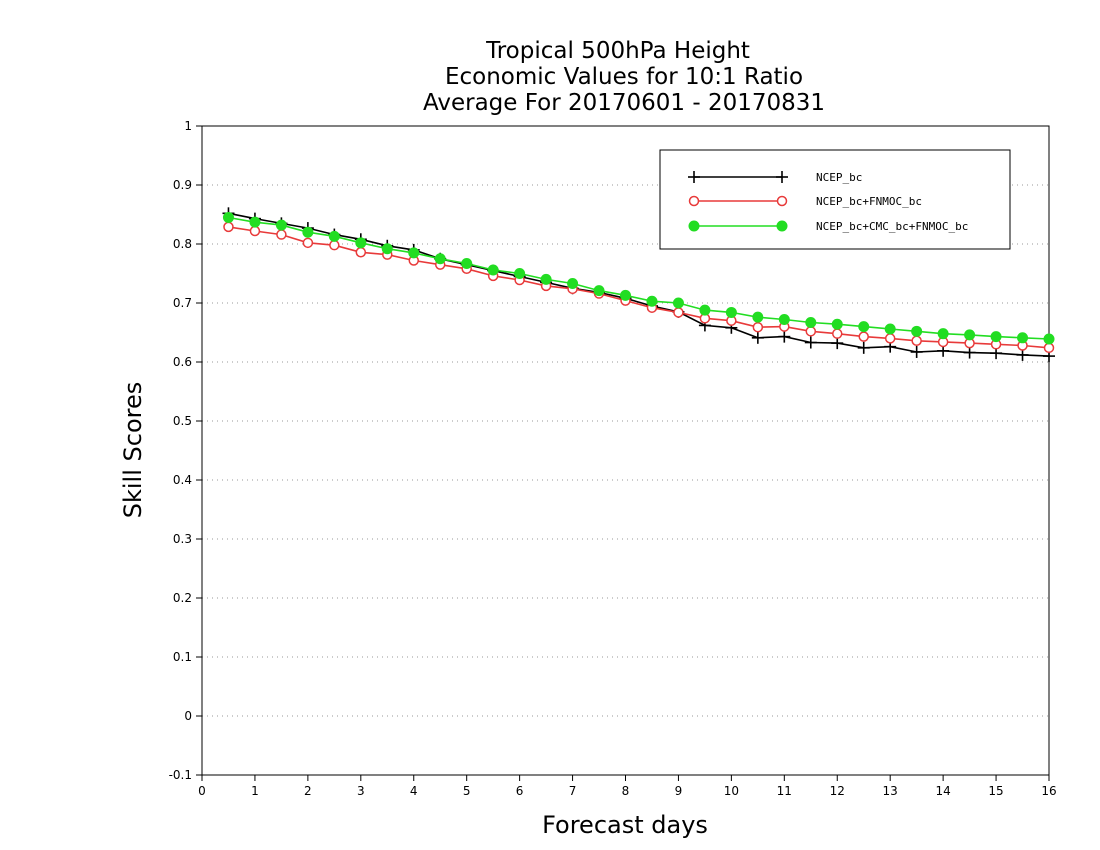  I want to click on y-tick-label: 0.8, so click(182, 244).